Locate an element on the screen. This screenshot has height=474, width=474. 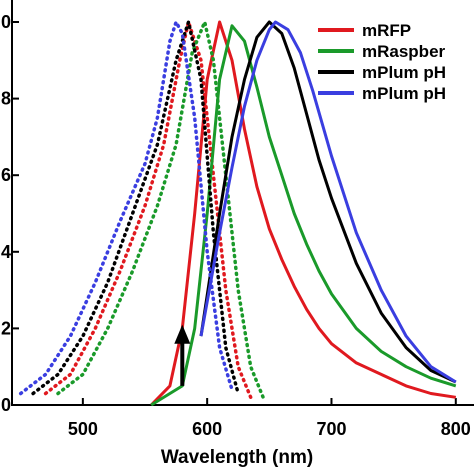
y-tick-label: 0.2 is located at coordinates (5, 328).